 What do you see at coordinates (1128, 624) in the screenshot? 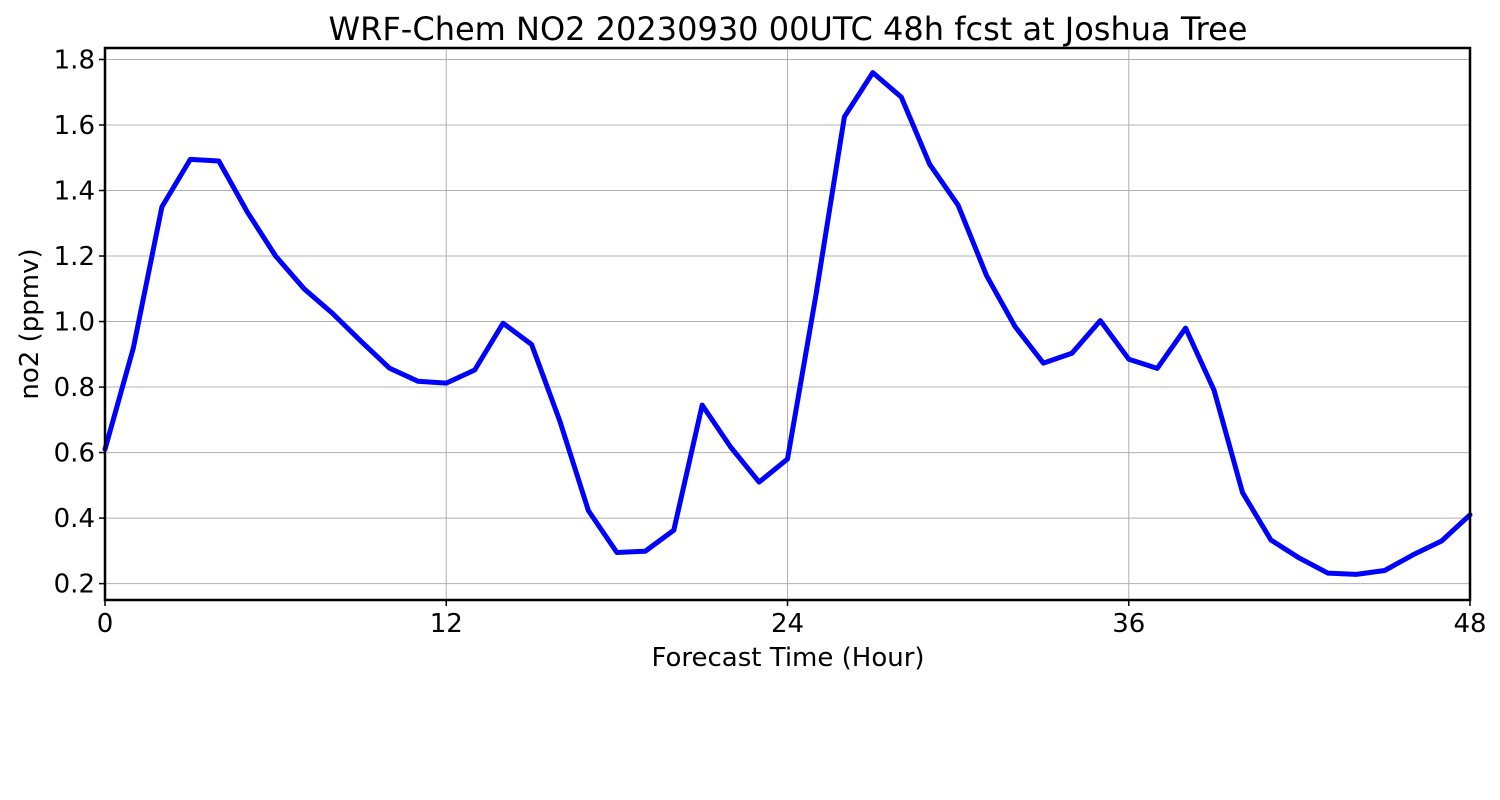
I see `x-tick-label: 36` at bounding box center [1128, 624].